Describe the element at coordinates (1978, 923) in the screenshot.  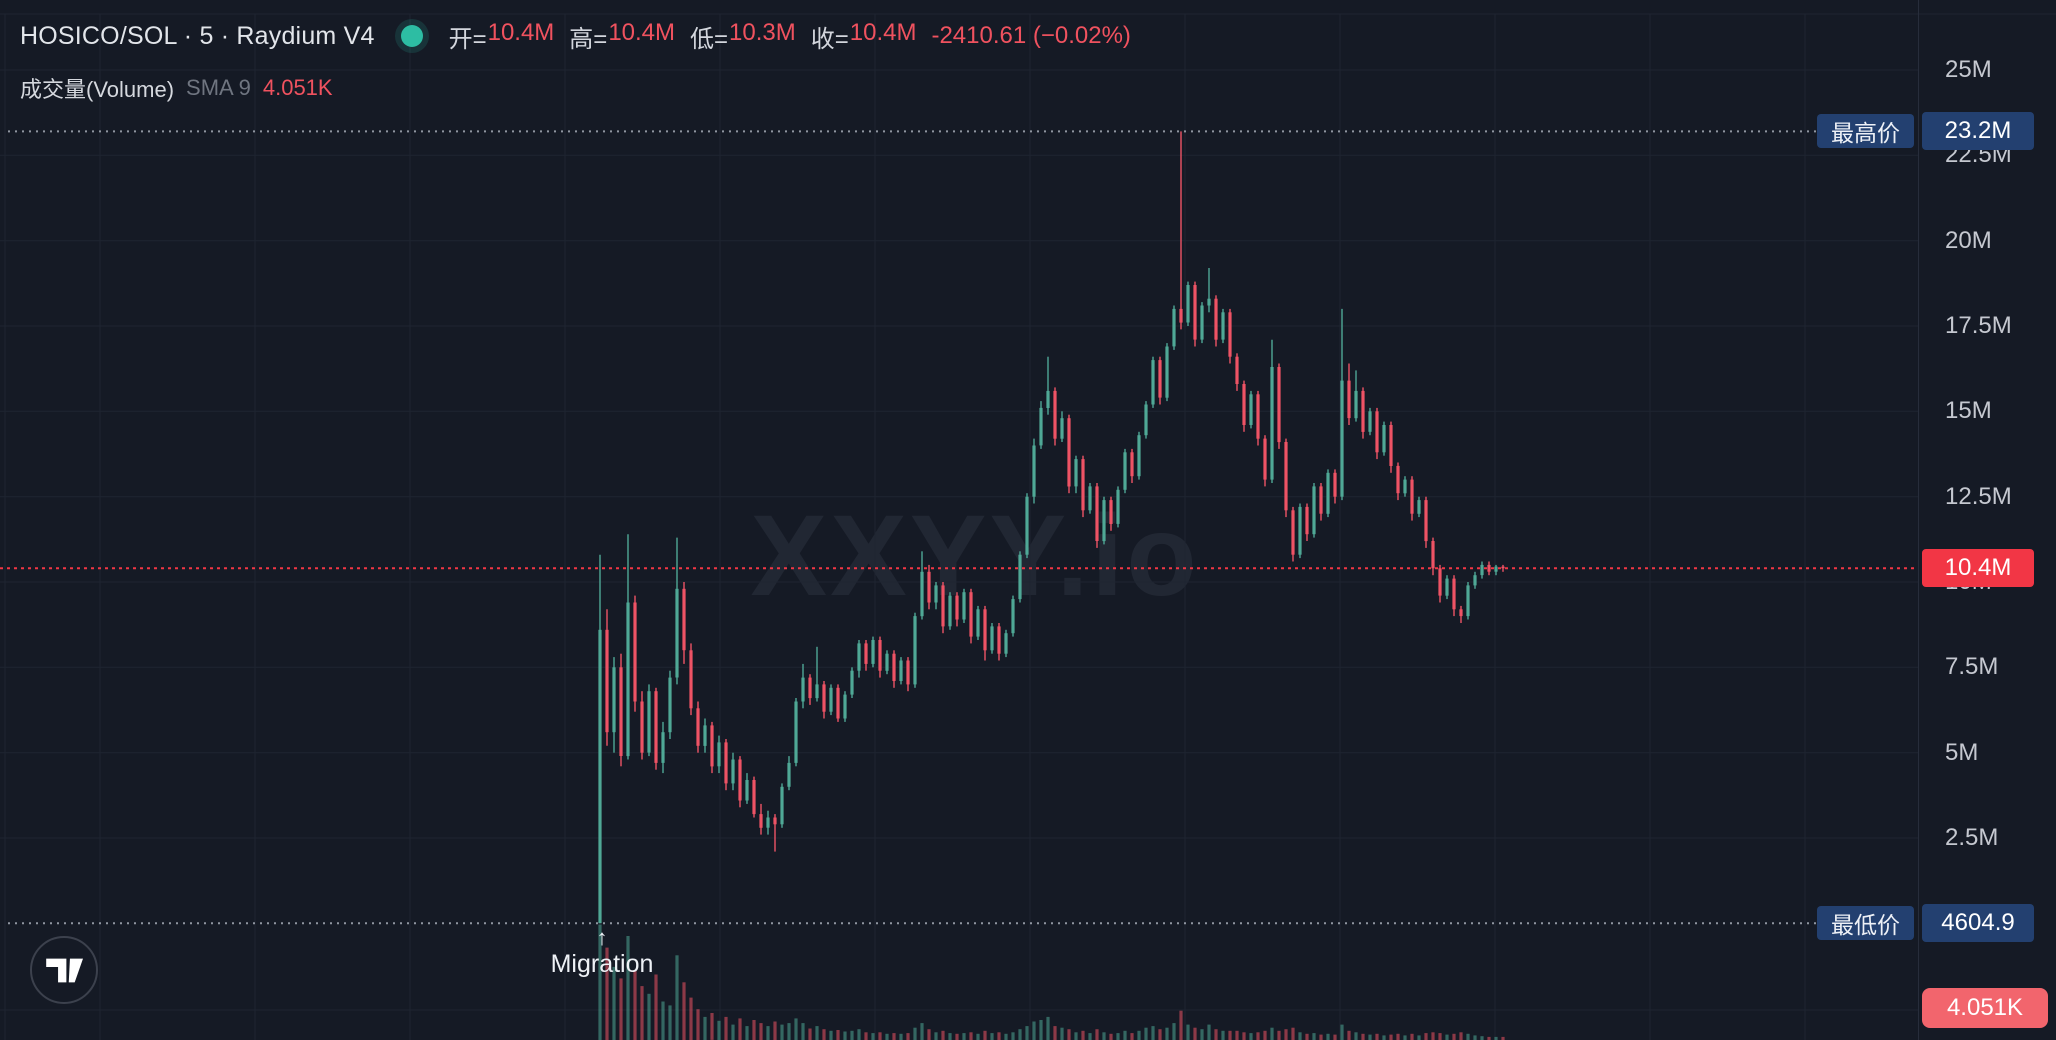
I see `low-price-badge: 4604.9` at that location.